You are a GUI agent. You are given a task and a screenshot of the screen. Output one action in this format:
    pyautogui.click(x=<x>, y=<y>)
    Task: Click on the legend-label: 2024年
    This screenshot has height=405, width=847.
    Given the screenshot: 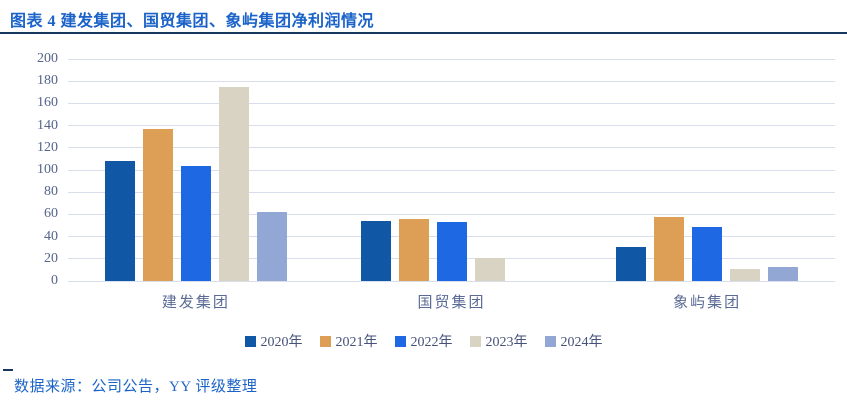 What is the action you would take?
    pyautogui.click(x=581, y=342)
    